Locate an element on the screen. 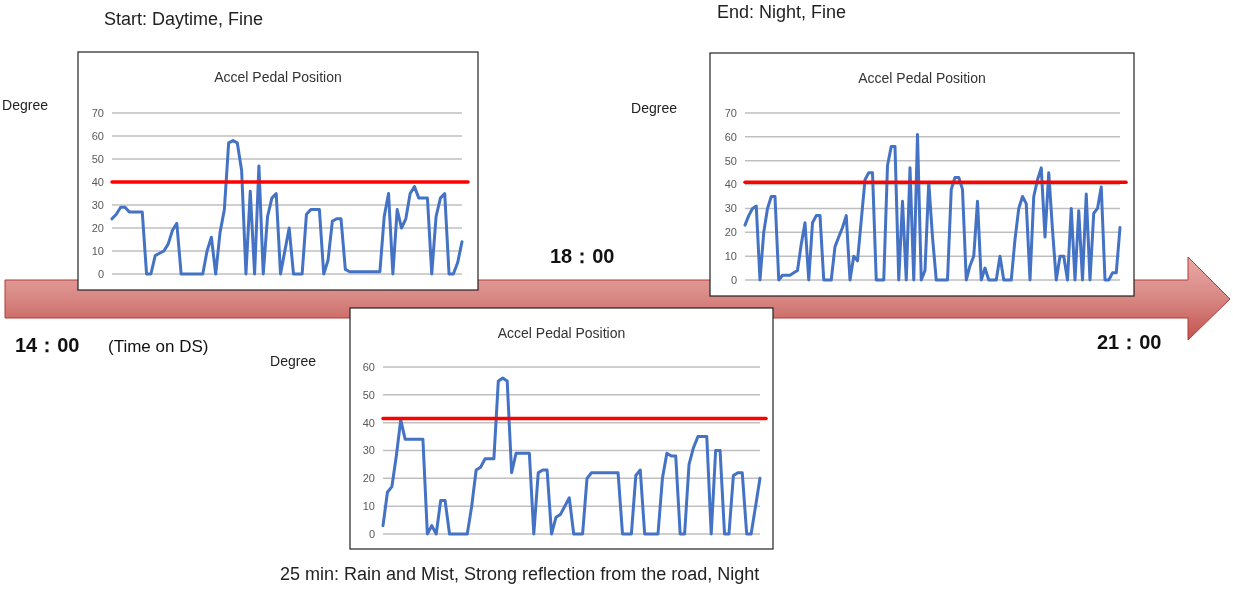 The width and height of the screenshot is (1233, 591). text: Start: Daytime, Fine is located at coordinates (184, 19).